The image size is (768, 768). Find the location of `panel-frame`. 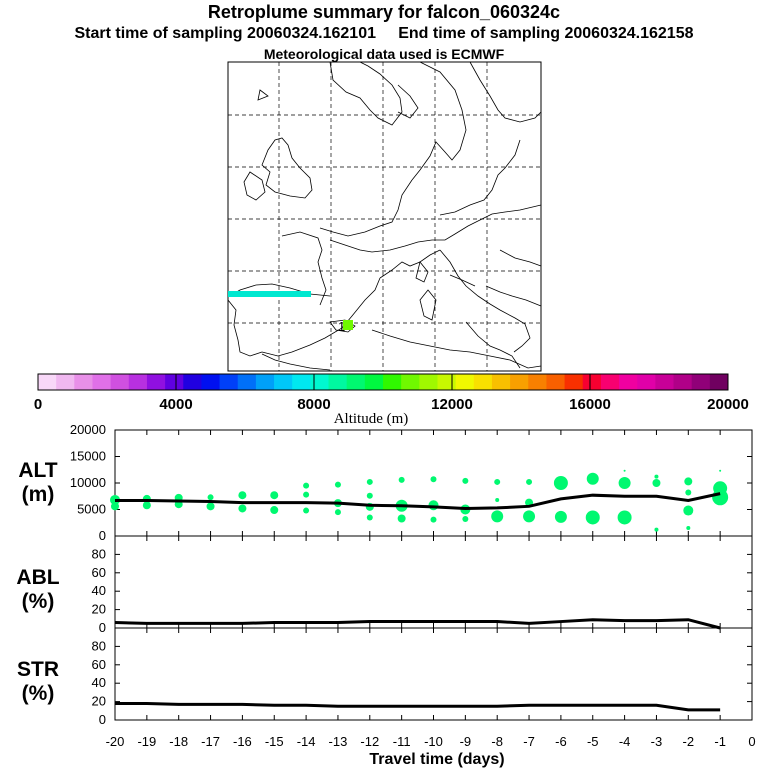

panel-frame is located at coordinates (433, 582).